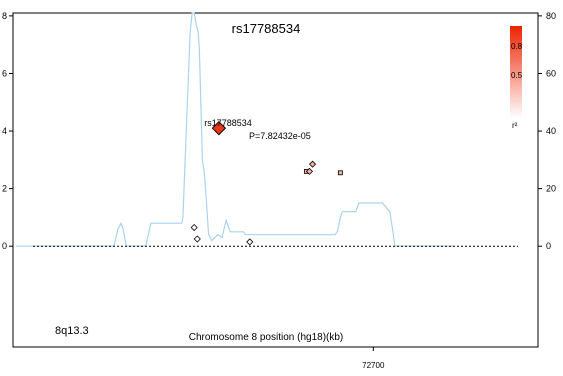 The height and width of the screenshot is (376, 563). What do you see at coordinates (266, 337) in the screenshot?
I see `x-axis-label: Chromosome 8 position (hg18)(kb)` at bounding box center [266, 337].